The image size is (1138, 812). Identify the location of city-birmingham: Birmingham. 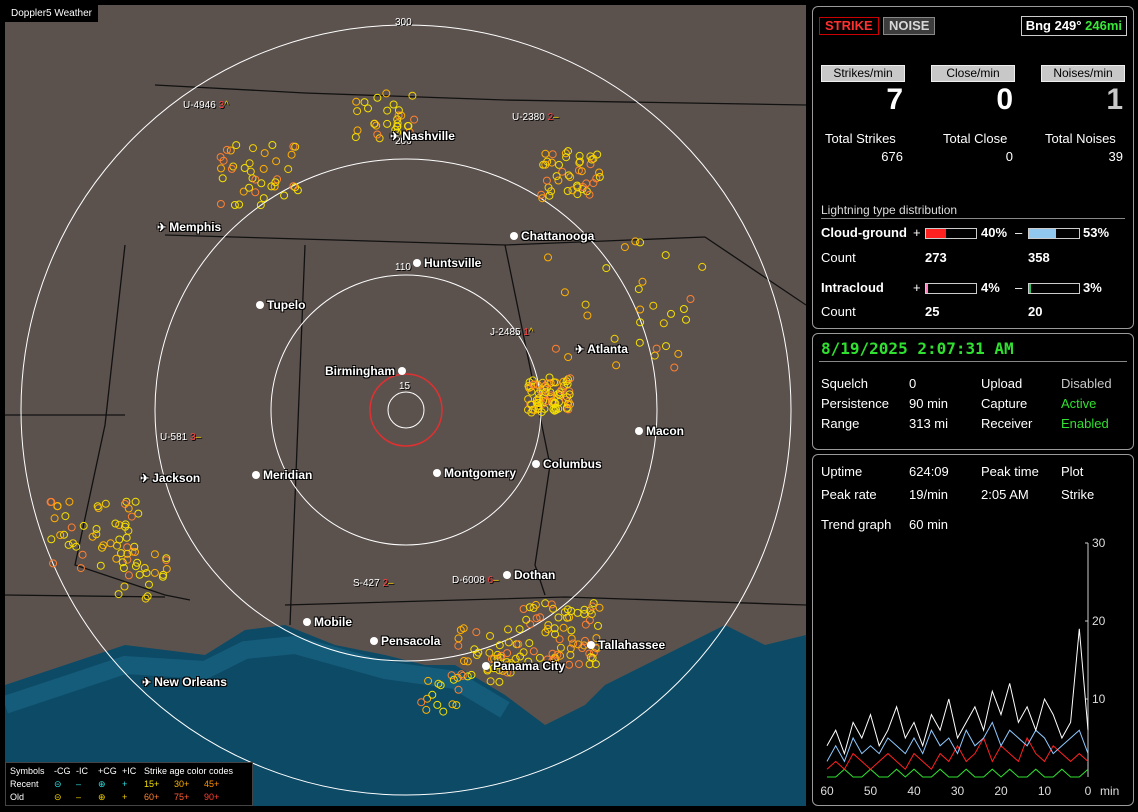
(366, 371).